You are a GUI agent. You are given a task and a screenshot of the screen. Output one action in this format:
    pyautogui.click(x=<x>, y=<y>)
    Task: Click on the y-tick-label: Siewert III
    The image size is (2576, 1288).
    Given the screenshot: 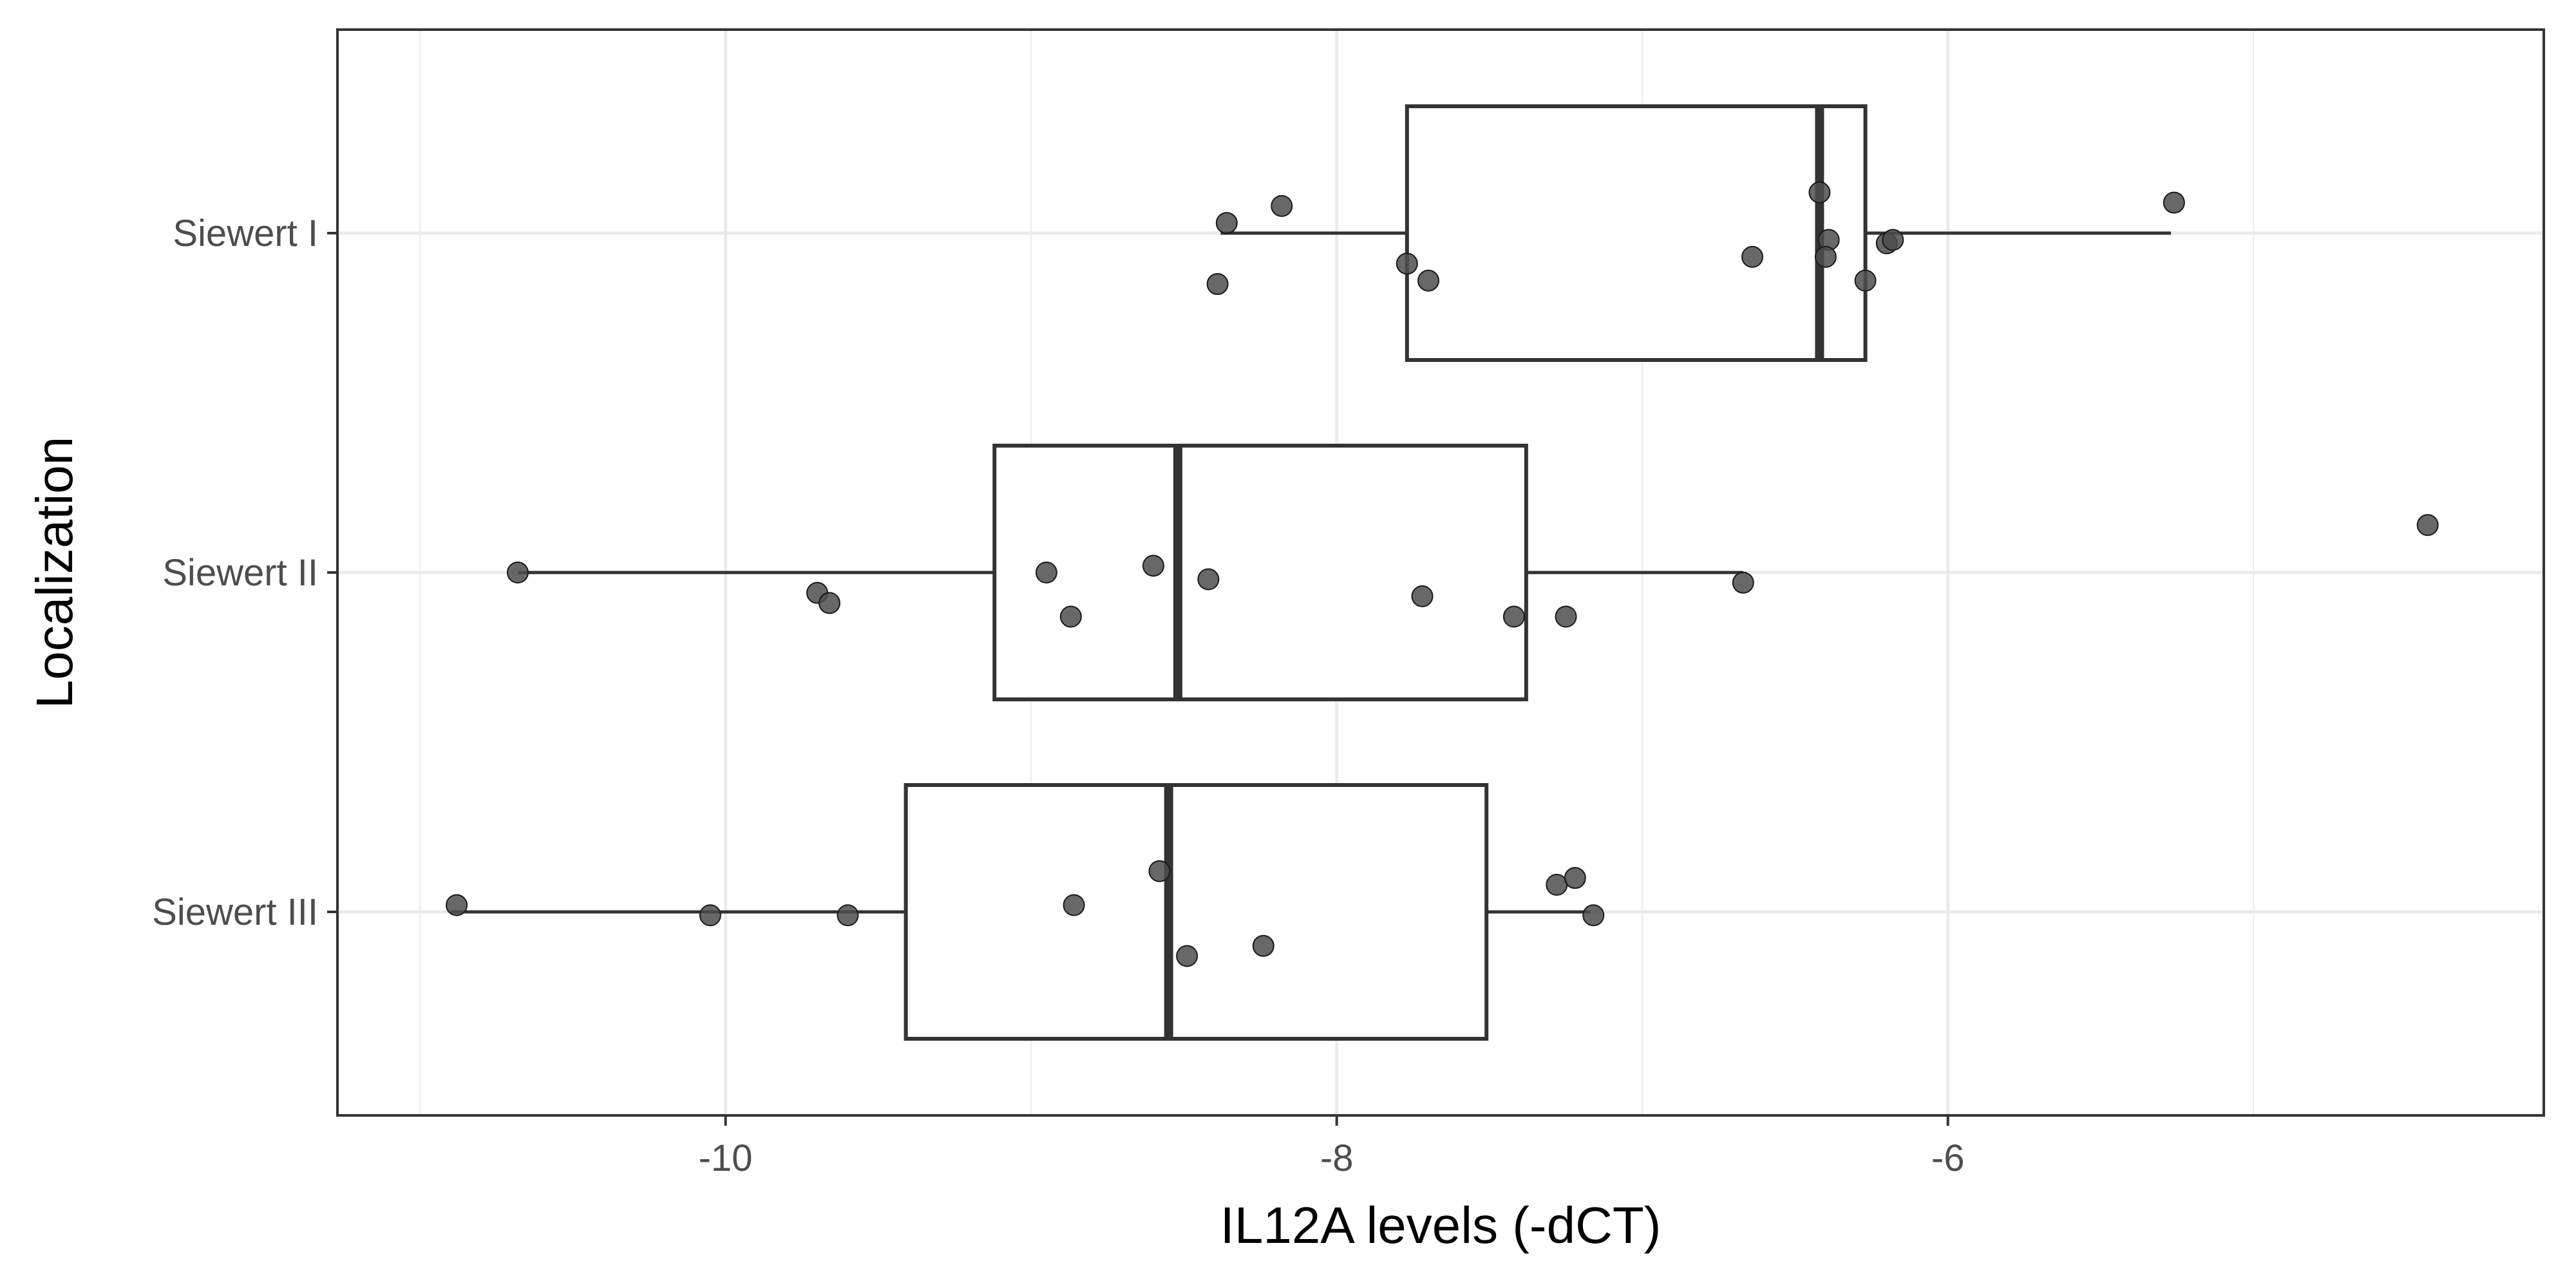 What is the action you would take?
    pyautogui.click(x=235, y=912)
    